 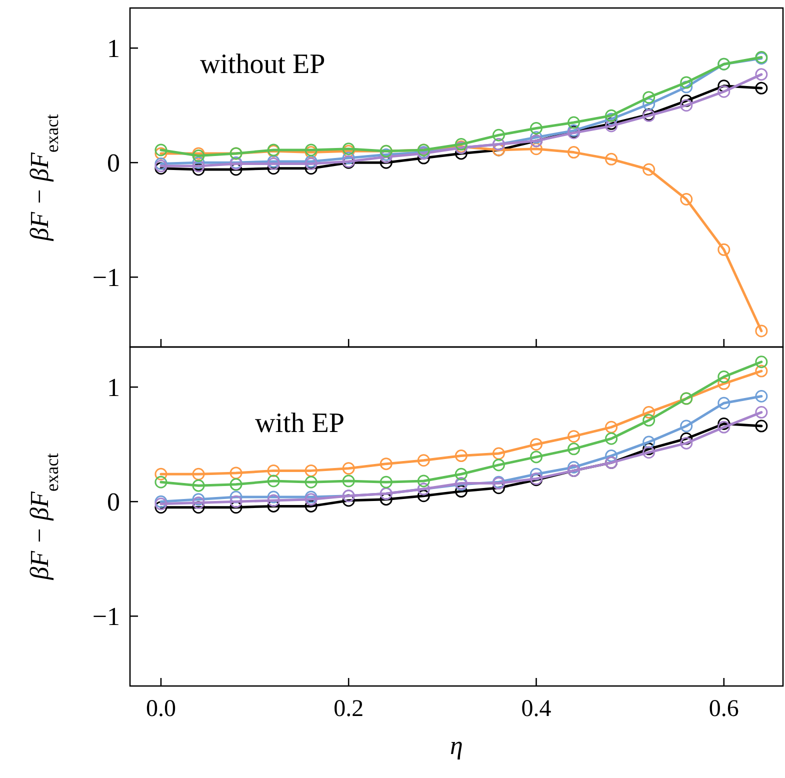 What do you see at coordinates (456, 745) in the screenshot?
I see `x-axis-title: η` at bounding box center [456, 745].